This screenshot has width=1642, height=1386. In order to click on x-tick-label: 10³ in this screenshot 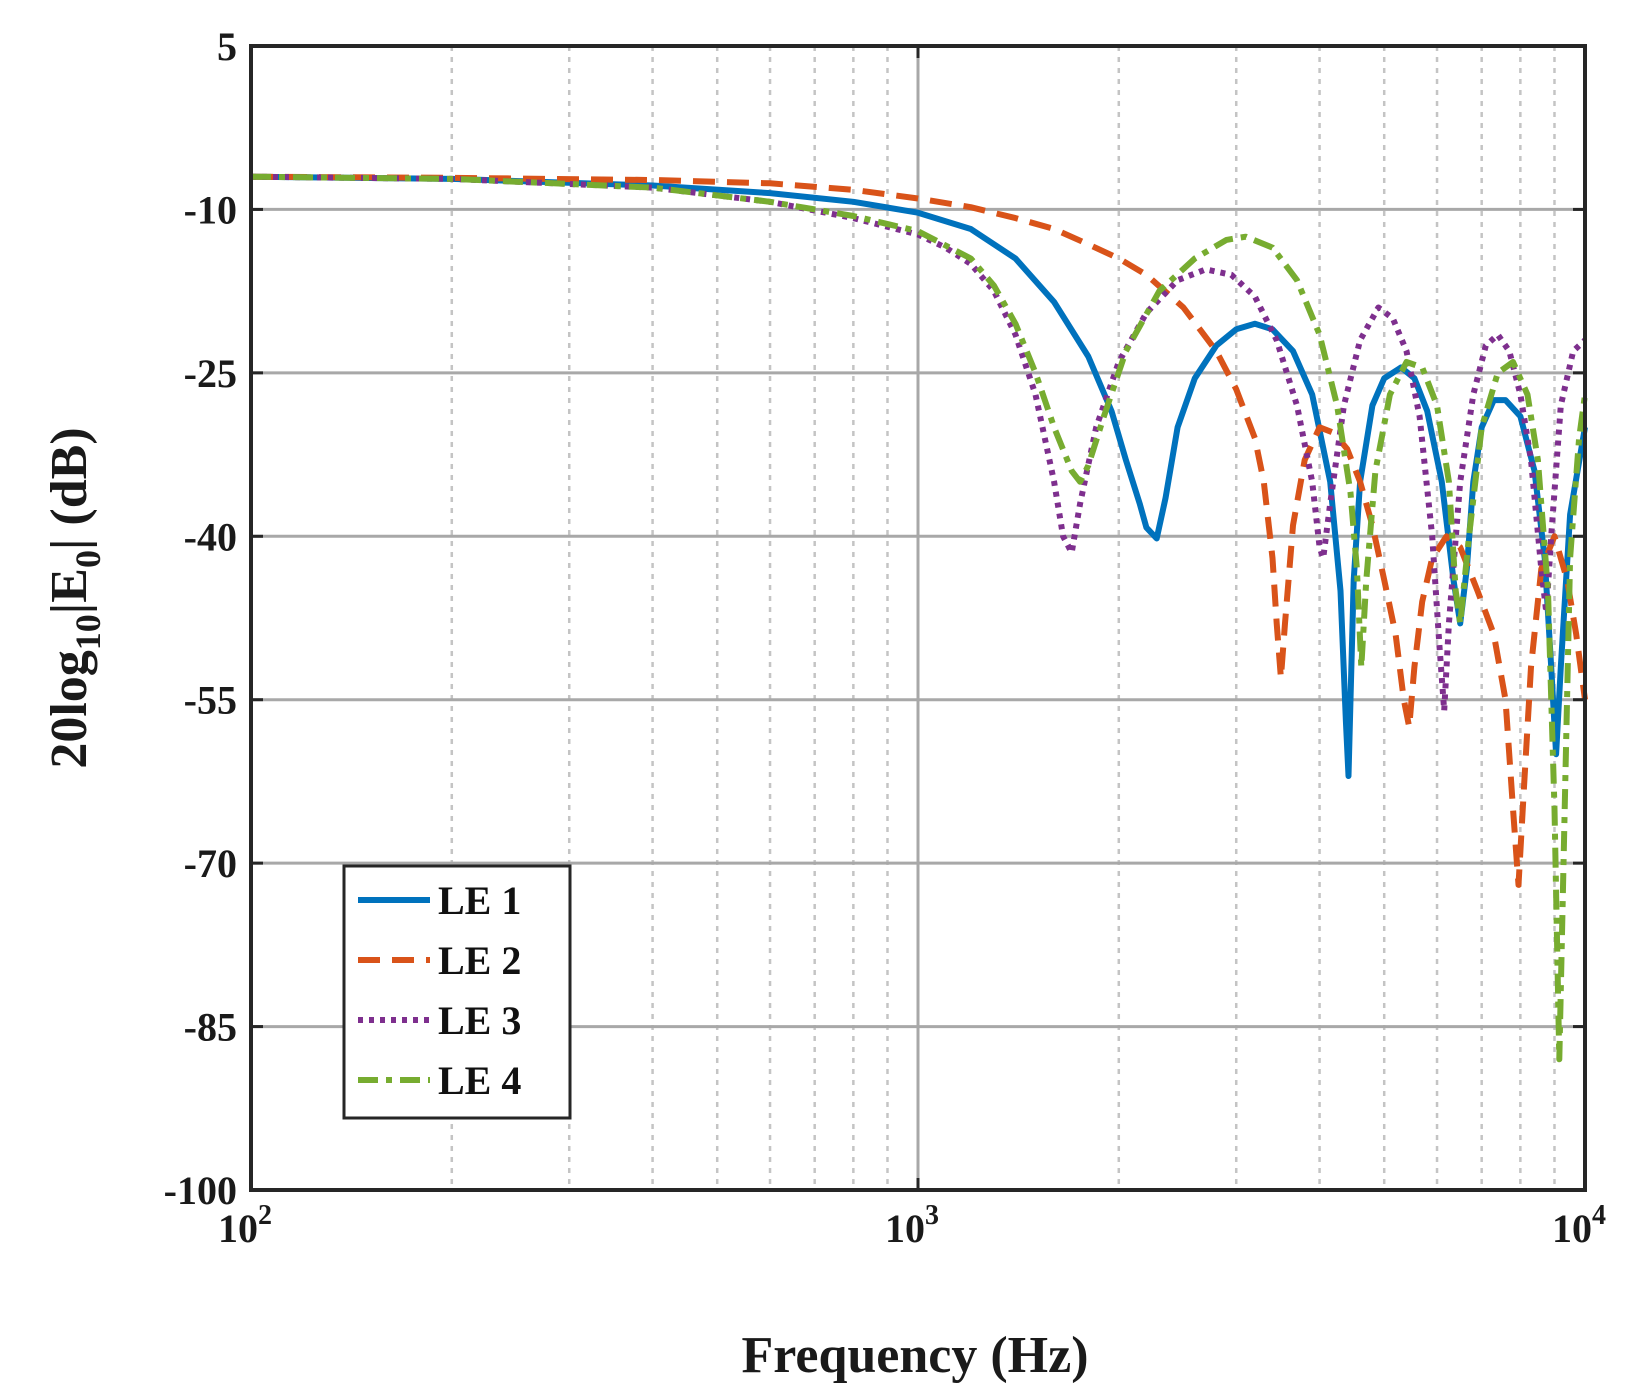, I will do `click(912, 1225)`.